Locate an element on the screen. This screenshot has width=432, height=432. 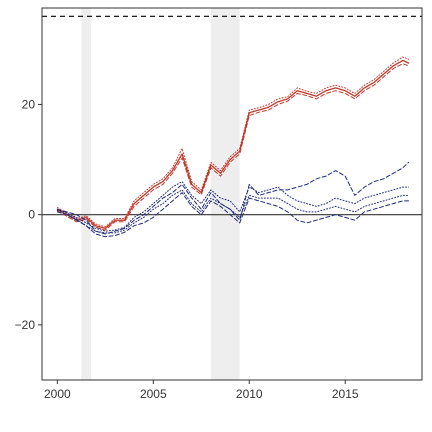
y-axis: −20 0 20 is located at coordinates (28, 214).